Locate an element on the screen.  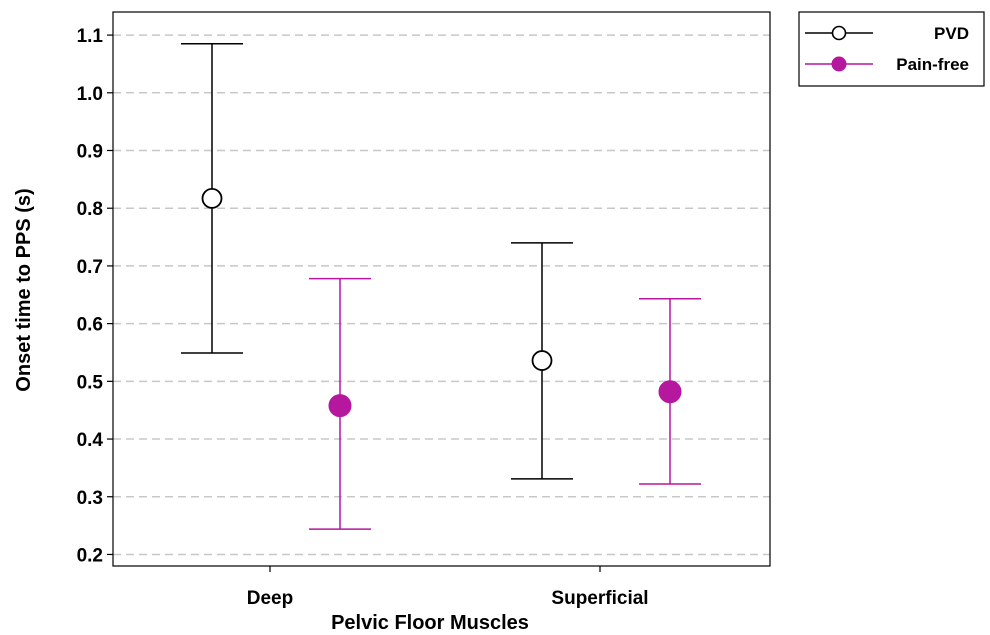
y-tick-label: 1.0 is located at coordinates (90, 94).